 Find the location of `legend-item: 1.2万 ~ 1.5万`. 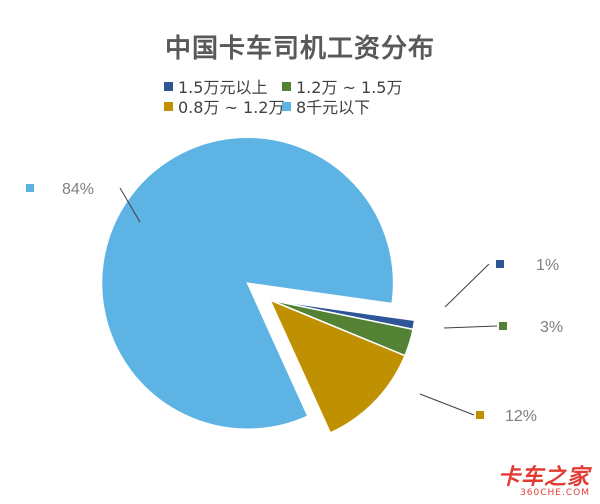

legend-item: 1.2万 ~ 1.5万 is located at coordinates (342, 86).